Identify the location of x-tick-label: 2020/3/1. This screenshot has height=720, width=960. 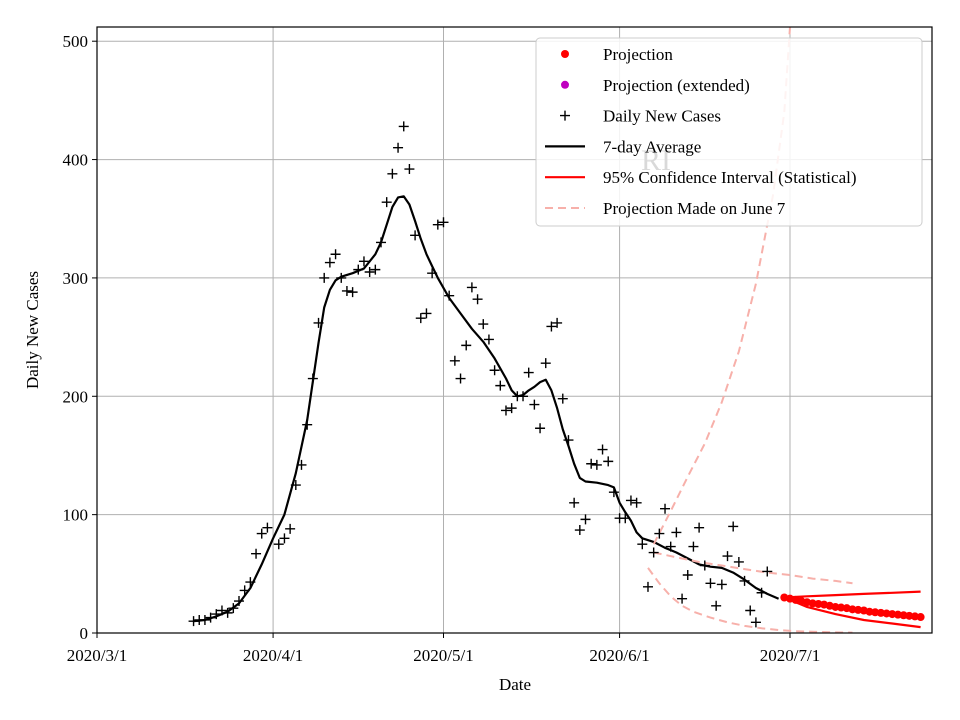
(97, 655).